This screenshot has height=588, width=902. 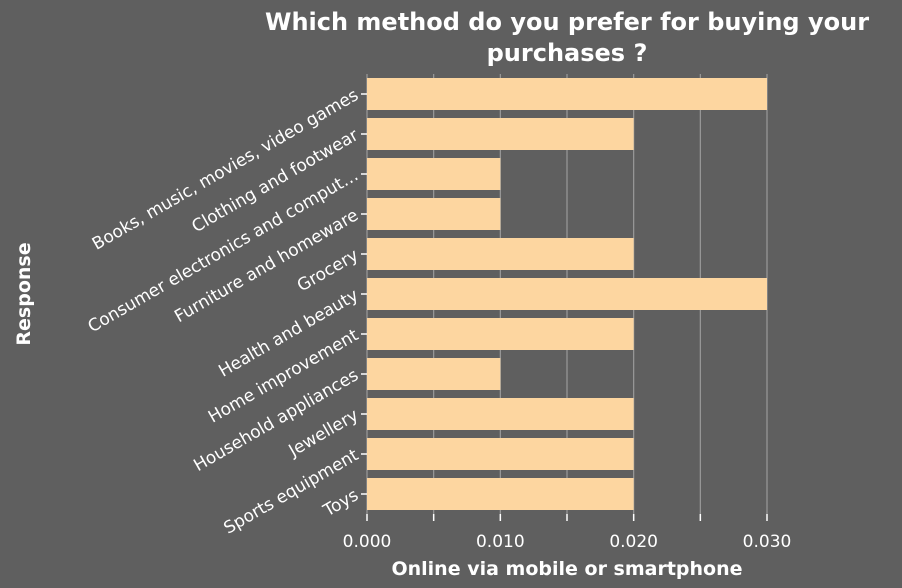 What do you see at coordinates (367, 542) in the screenshot?
I see `x-tick-label-0: 0.000` at bounding box center [367, 542].